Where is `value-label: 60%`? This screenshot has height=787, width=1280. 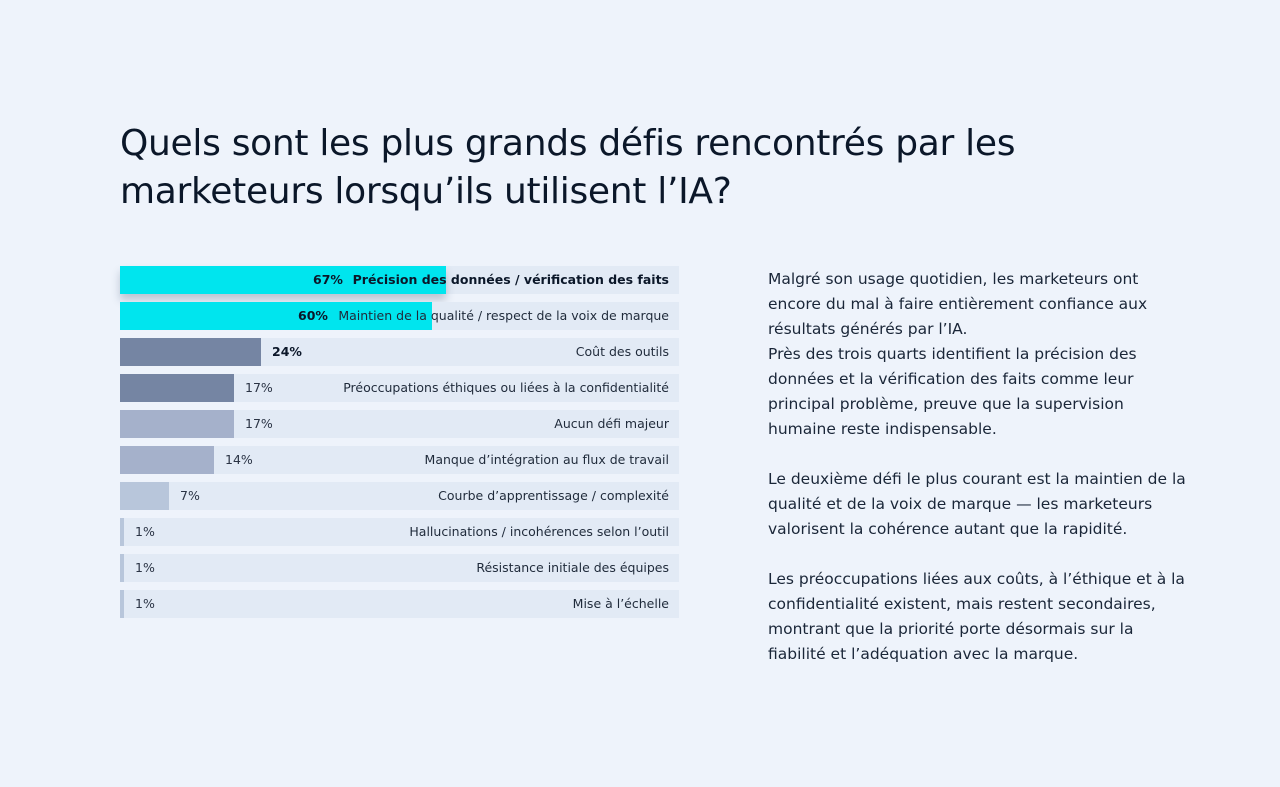 value-label: 60% is located at coordinates (313, 315).